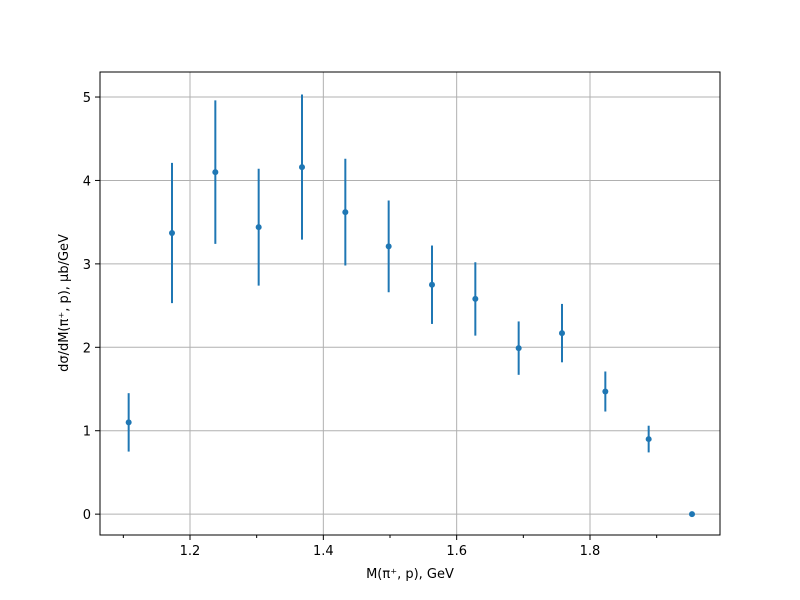  Describe the element at coordinates (87, 432) in the screenshot. I see `y-tick-label: 1` at that location.